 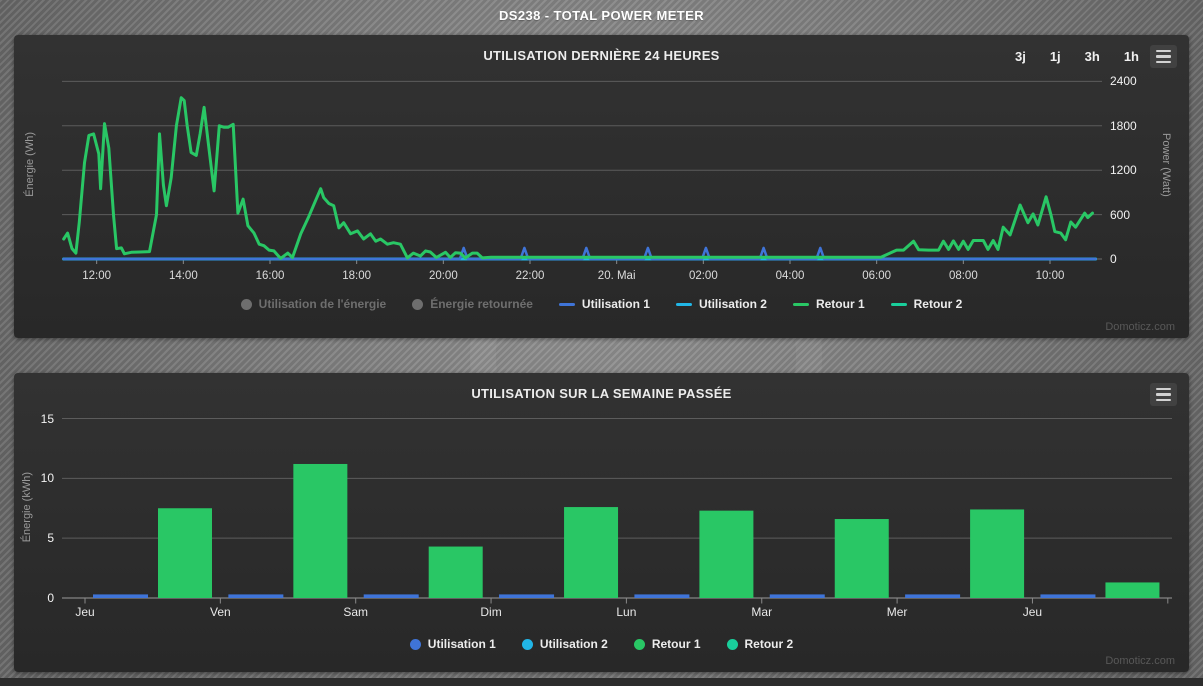 I want to click on bar-utilisation-1-ven, so click(x=256, y=596).